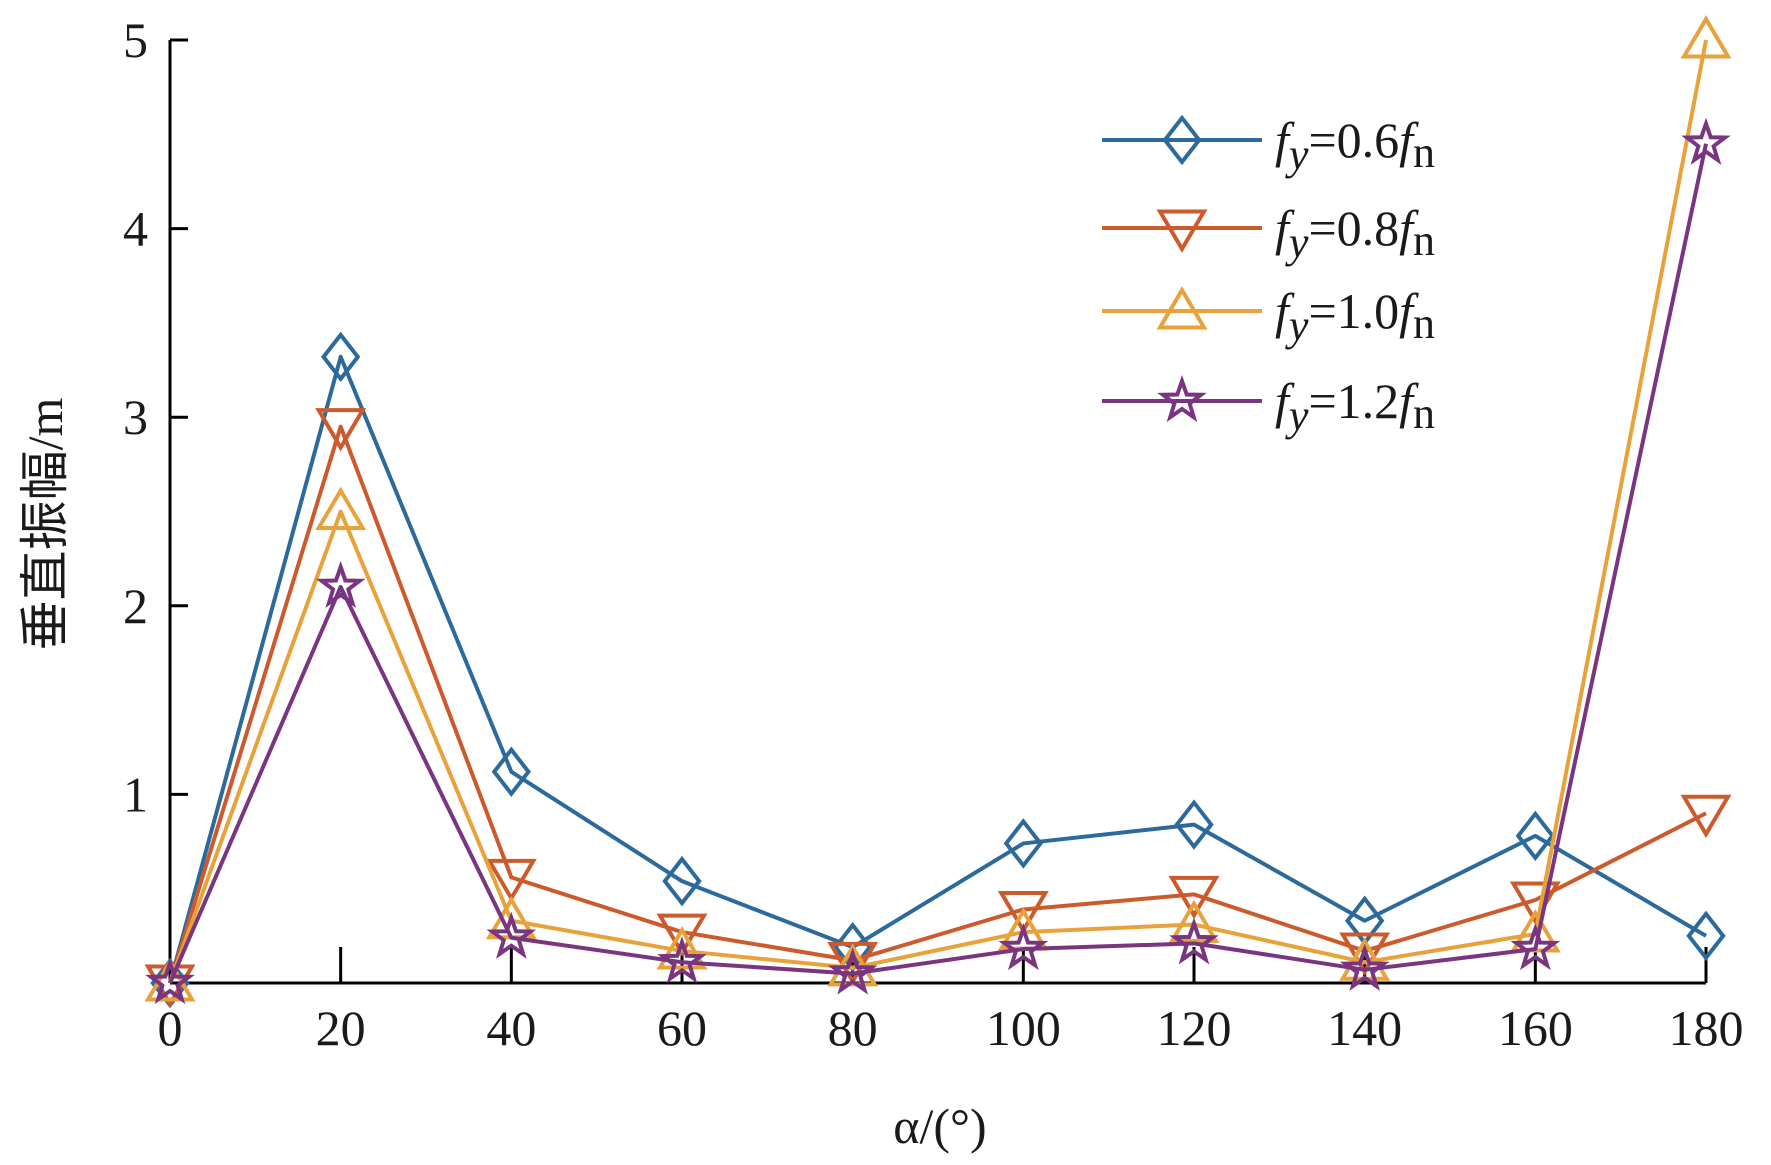 The width and height of the screenshot is (1771, 1165). I want to click on x-tick-label: 20, so click(341, 1028).